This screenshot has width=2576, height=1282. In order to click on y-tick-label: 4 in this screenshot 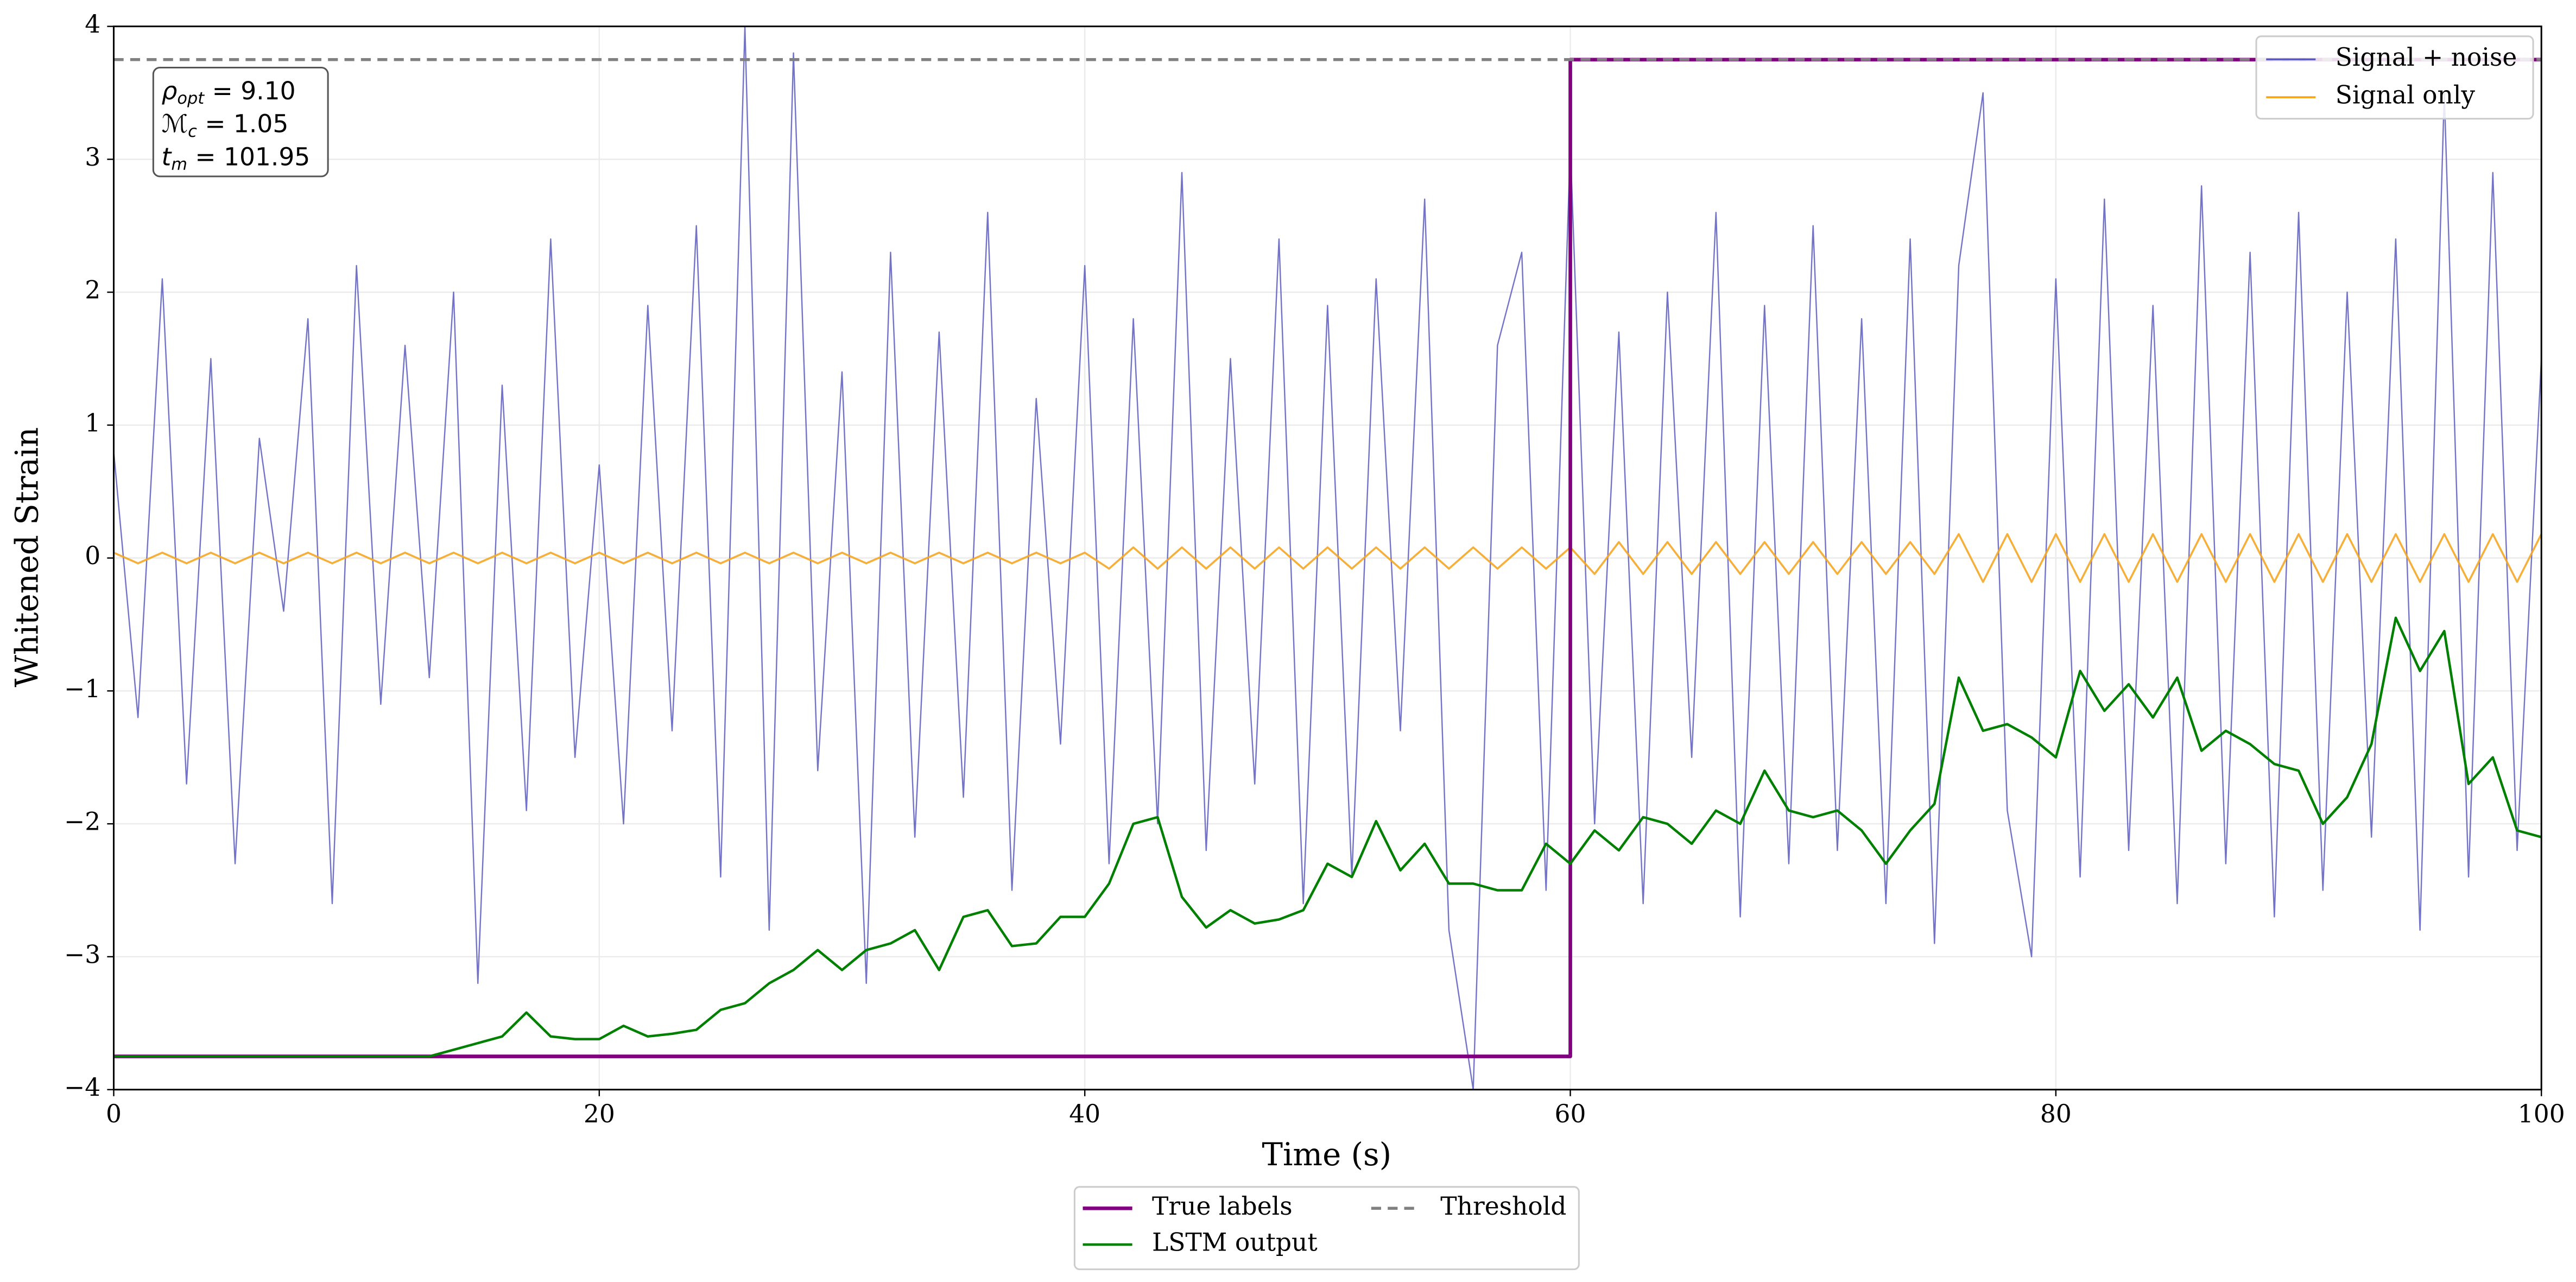, I will do `click(92, 24)`.